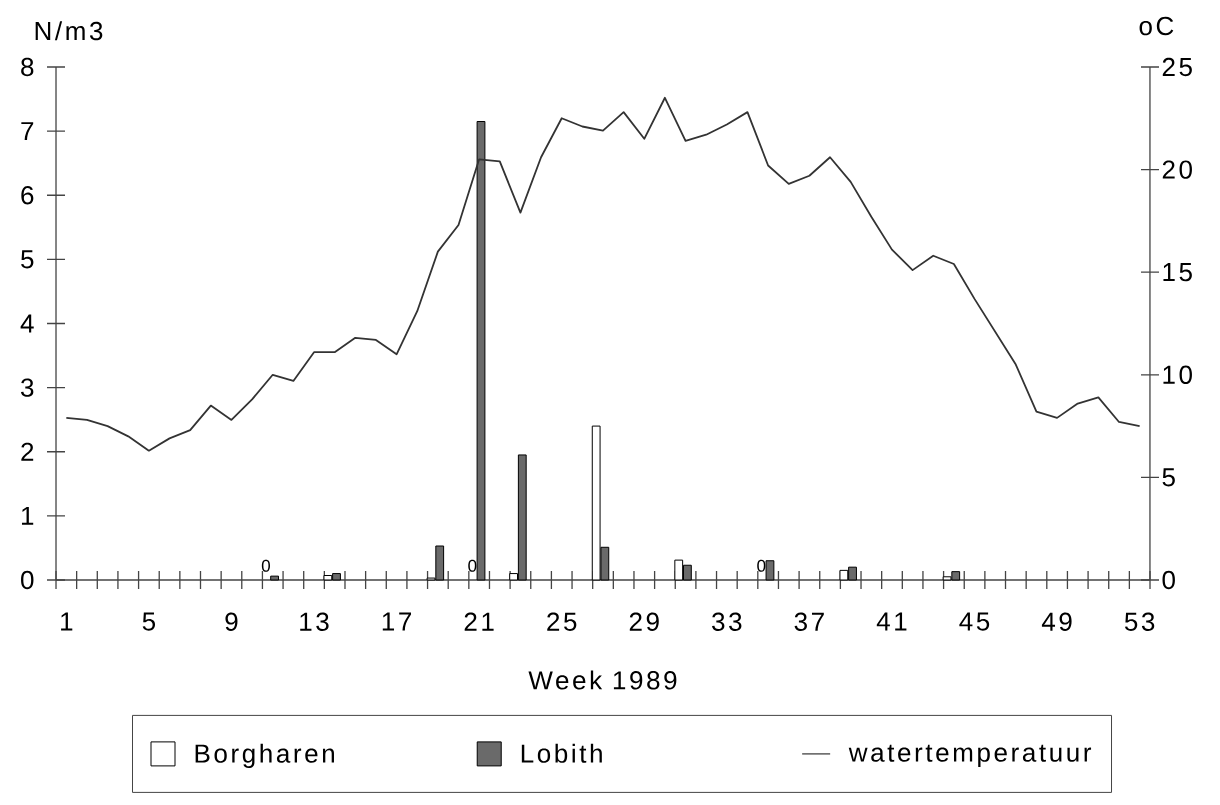 This screenshot has width=1220, height=805. Describe the element at coordinates (479, 621) in the screenshot. I see `x-tick-label: 21` at that location.